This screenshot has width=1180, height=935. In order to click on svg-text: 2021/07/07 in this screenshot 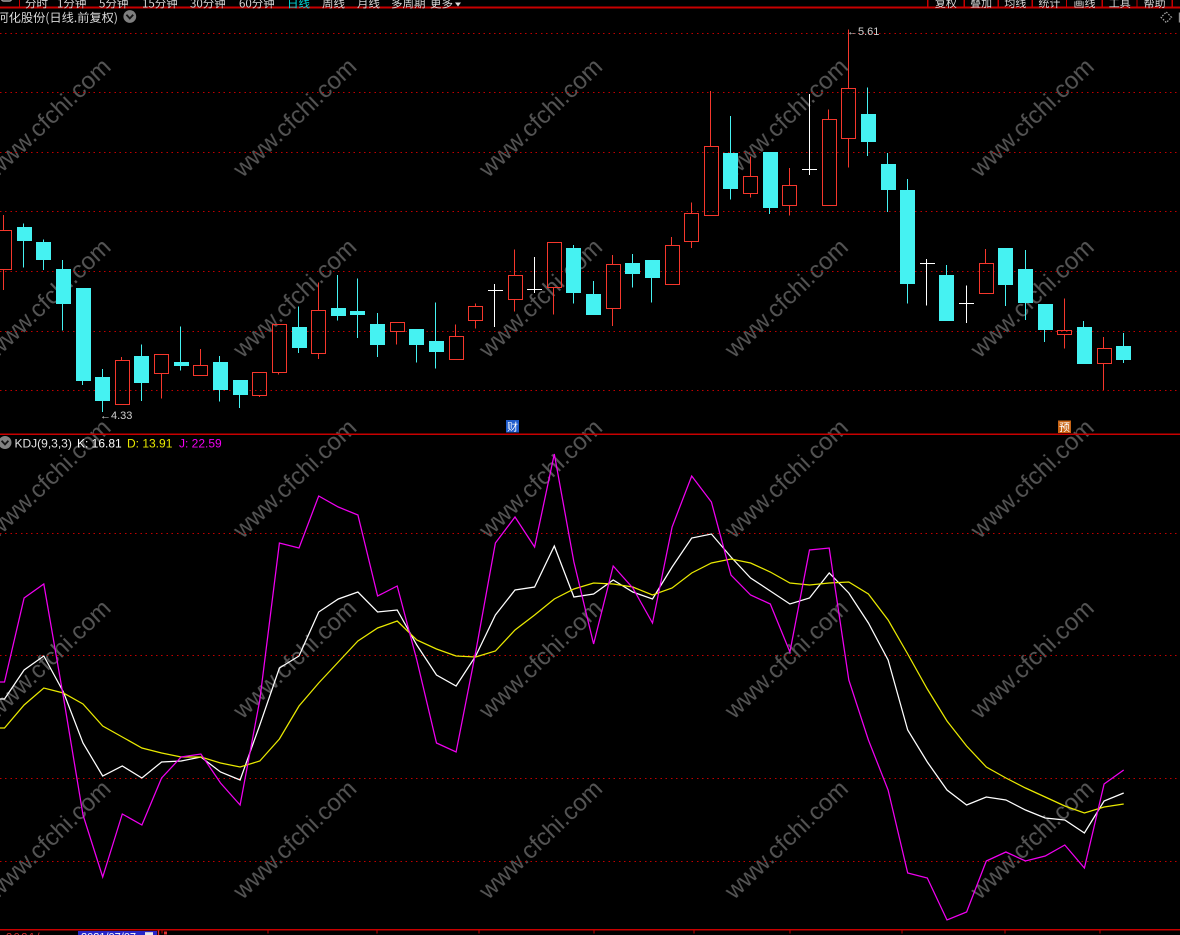, I will do `click(108, 933)`.